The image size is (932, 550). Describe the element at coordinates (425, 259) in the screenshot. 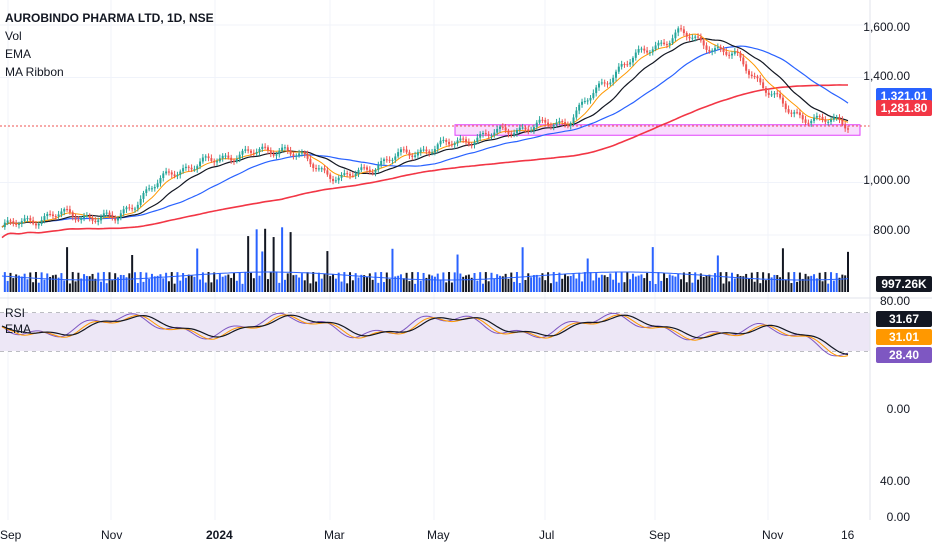

I see `volume-bars` at that location.